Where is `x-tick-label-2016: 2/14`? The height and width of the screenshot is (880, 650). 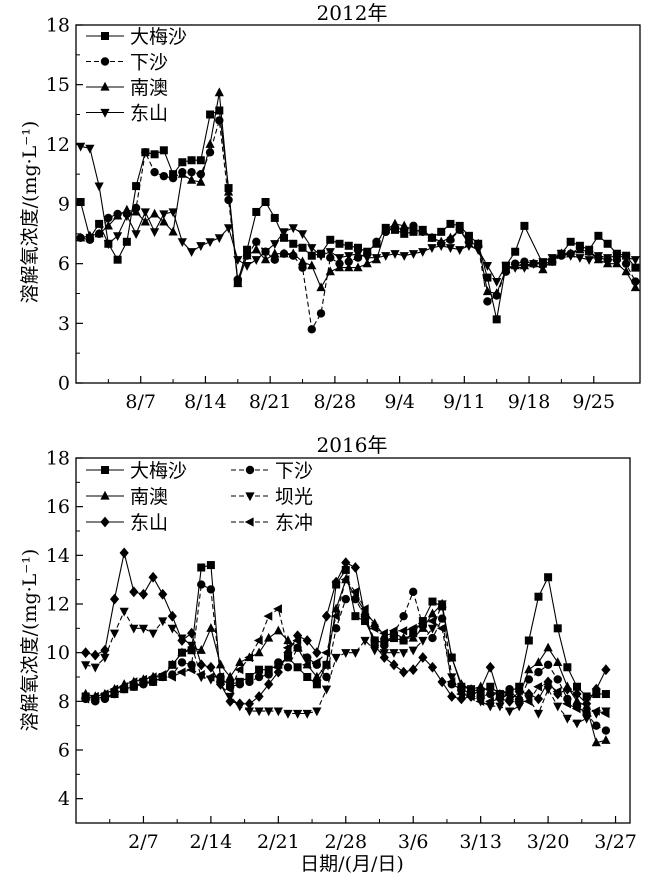
x-tick-label-2016: 2/14 is located at coordinates (211, 842).